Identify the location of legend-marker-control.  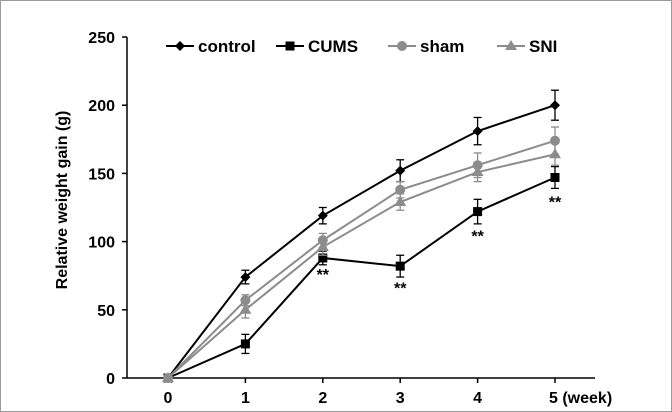
(180, 46).